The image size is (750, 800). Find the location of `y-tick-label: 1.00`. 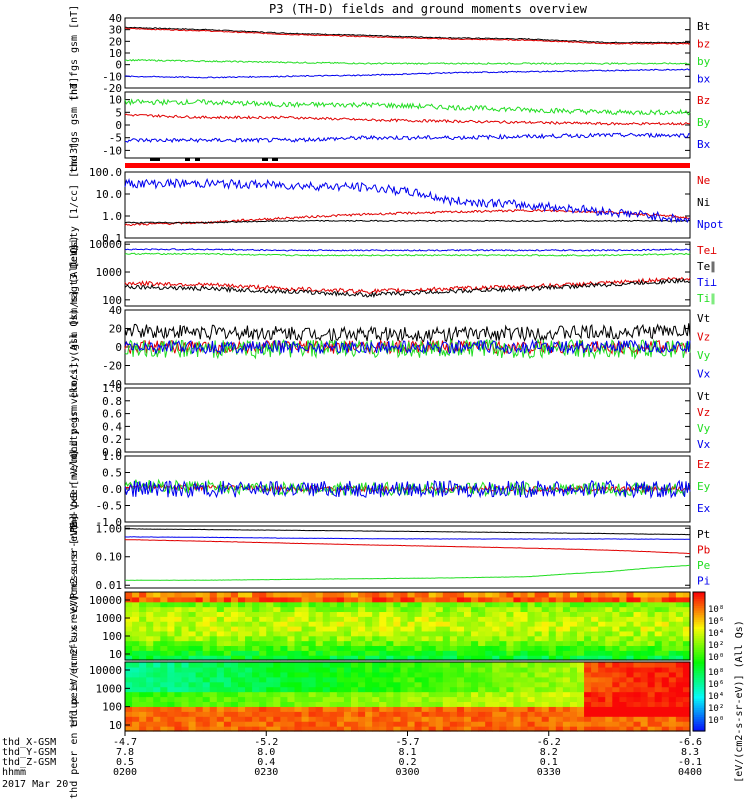

y-tick-label: 1.00 is located at coordinates (109, 528).